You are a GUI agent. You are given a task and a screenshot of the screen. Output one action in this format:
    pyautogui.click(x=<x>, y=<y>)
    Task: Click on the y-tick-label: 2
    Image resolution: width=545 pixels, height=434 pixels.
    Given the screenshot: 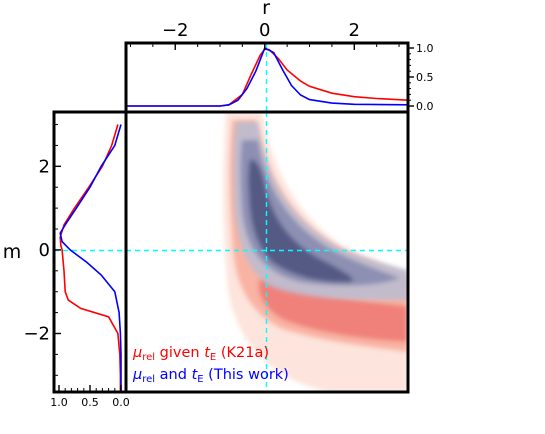 What is the action you would take?
    pyautogui.click(x=44, y=166)
    